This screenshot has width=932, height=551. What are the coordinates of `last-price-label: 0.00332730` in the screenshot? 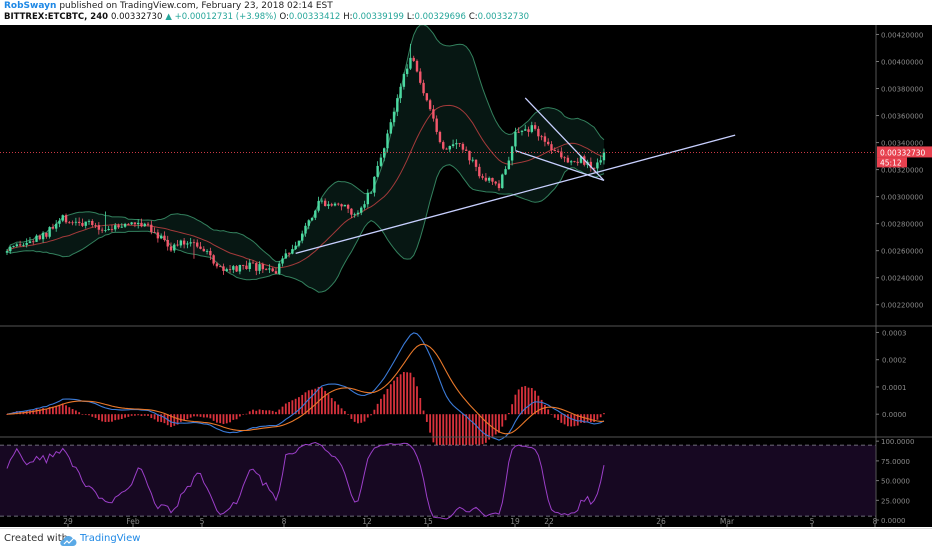 It's located at (903, 152).